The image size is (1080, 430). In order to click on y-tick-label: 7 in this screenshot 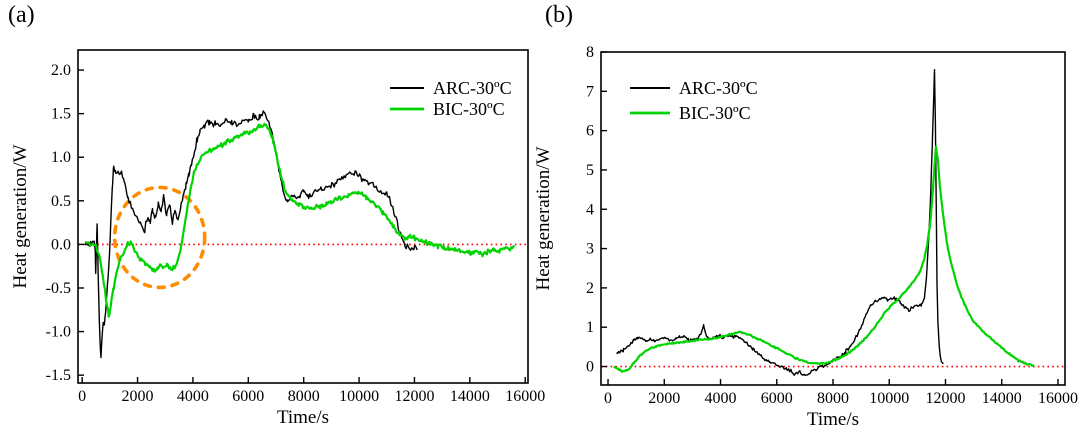, I will do `click(590, 91)`.